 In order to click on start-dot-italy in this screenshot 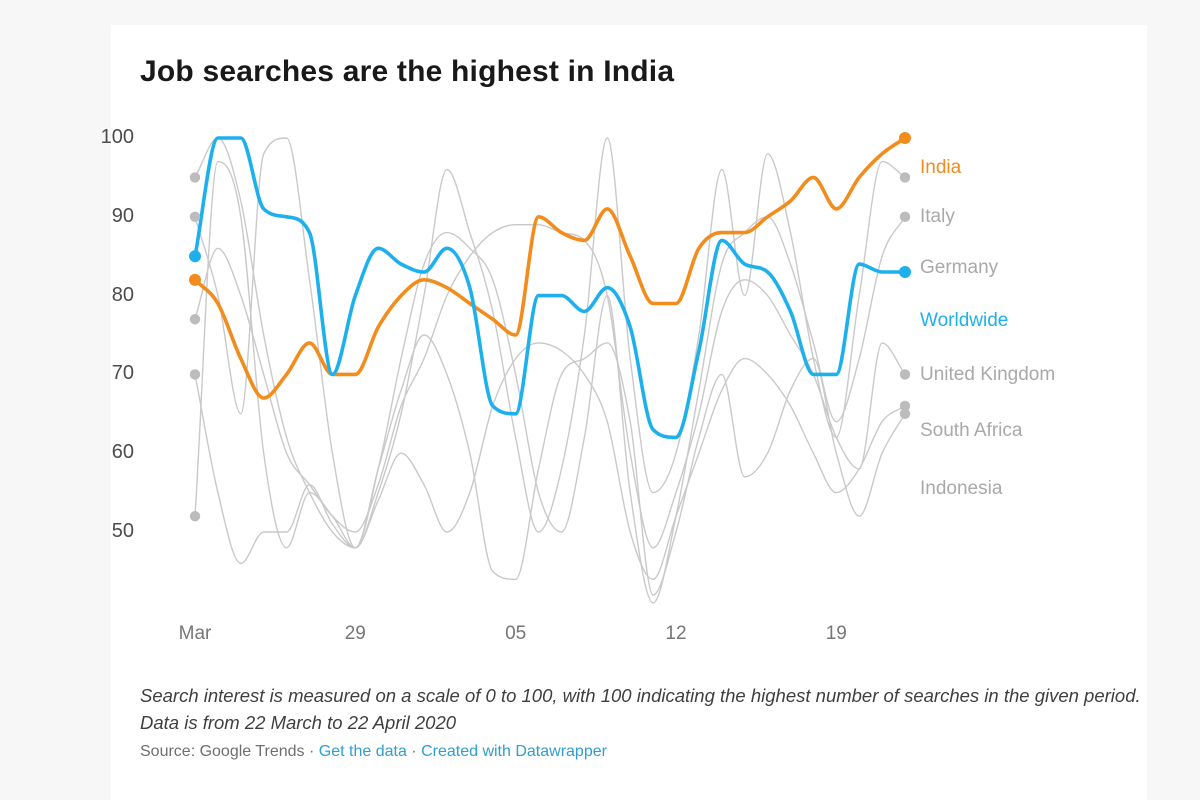, I will do `click(195, 177)`.